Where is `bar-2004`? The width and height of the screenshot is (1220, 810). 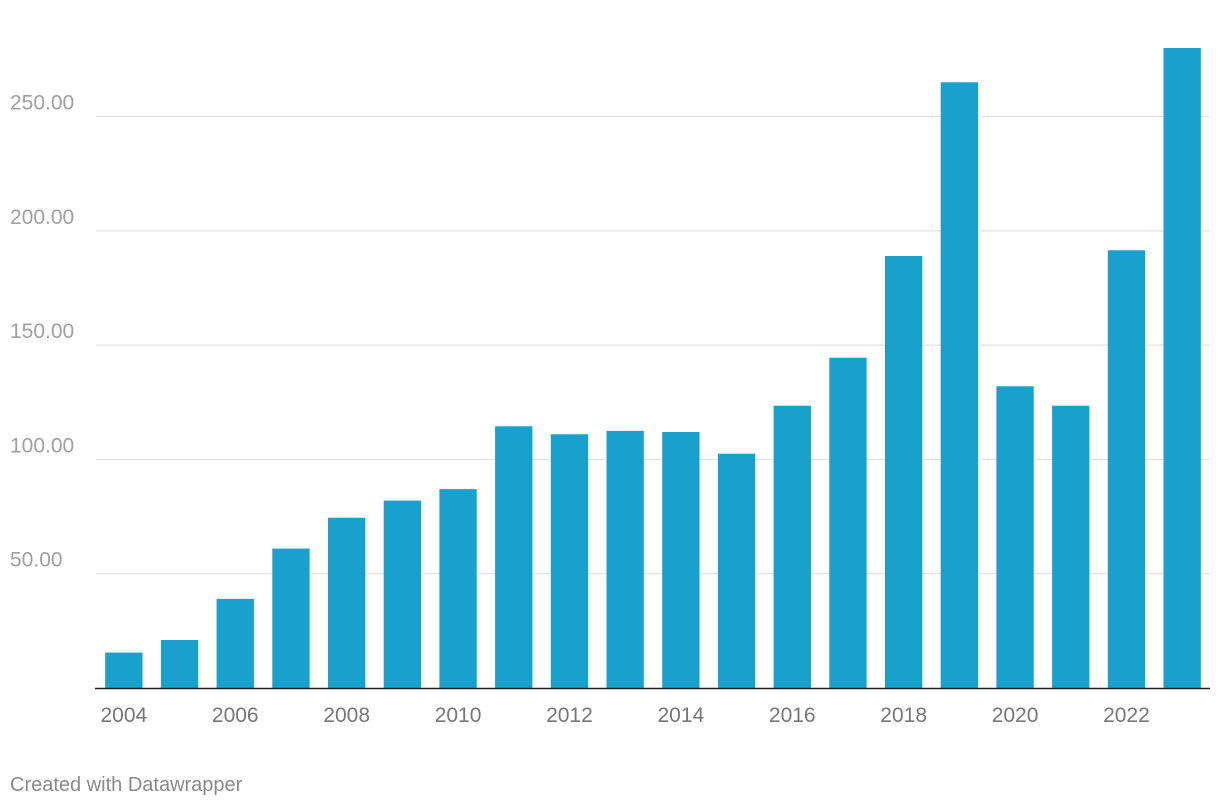
bar-2004 is located at coordinates (124, 670).